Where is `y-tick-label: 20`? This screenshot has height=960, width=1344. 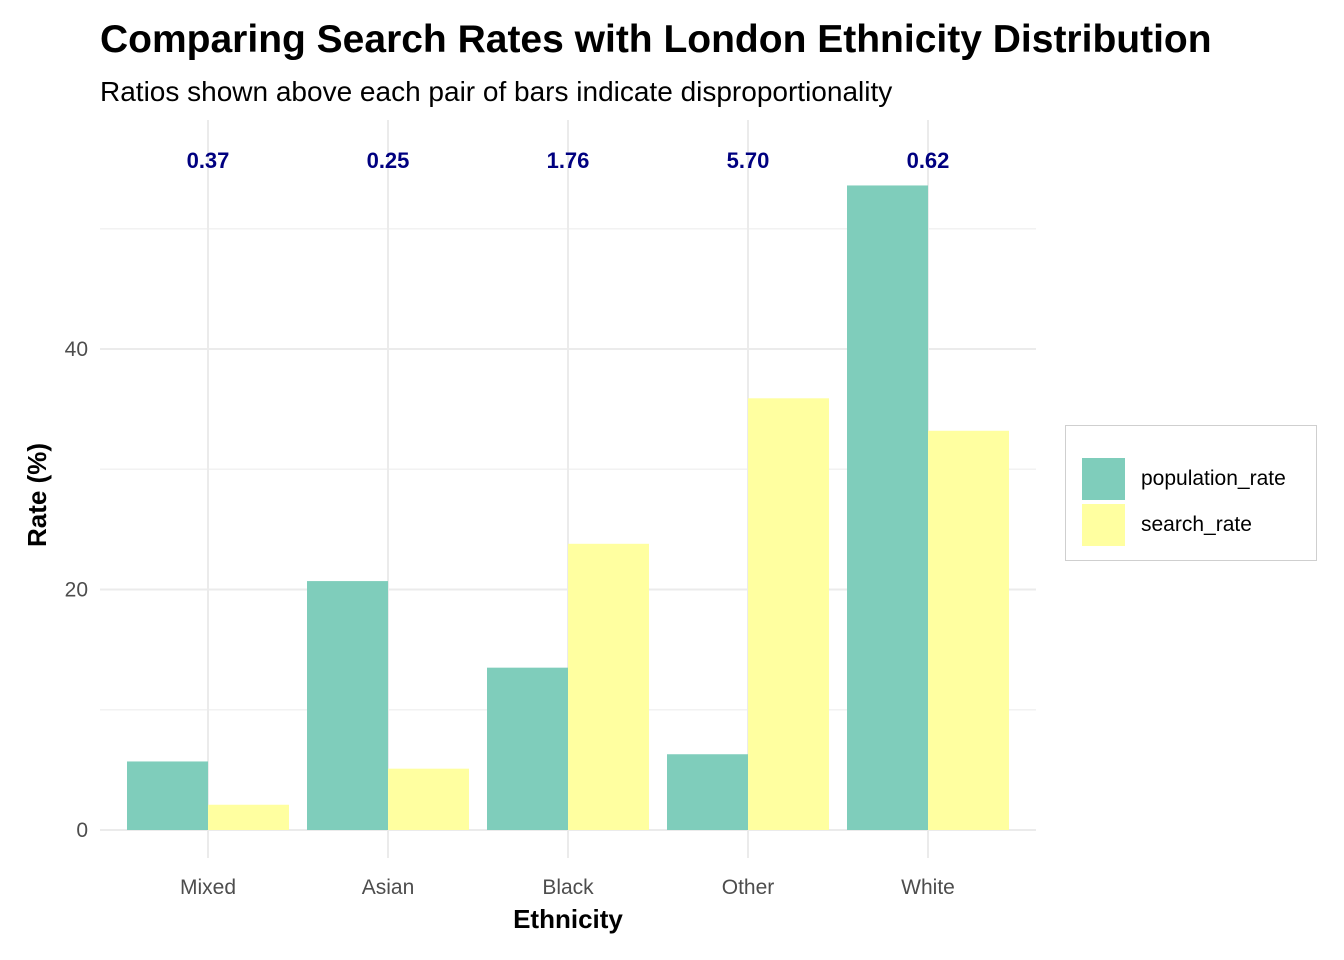 y-tick-label: 20 is located at coordinates (76, 590).